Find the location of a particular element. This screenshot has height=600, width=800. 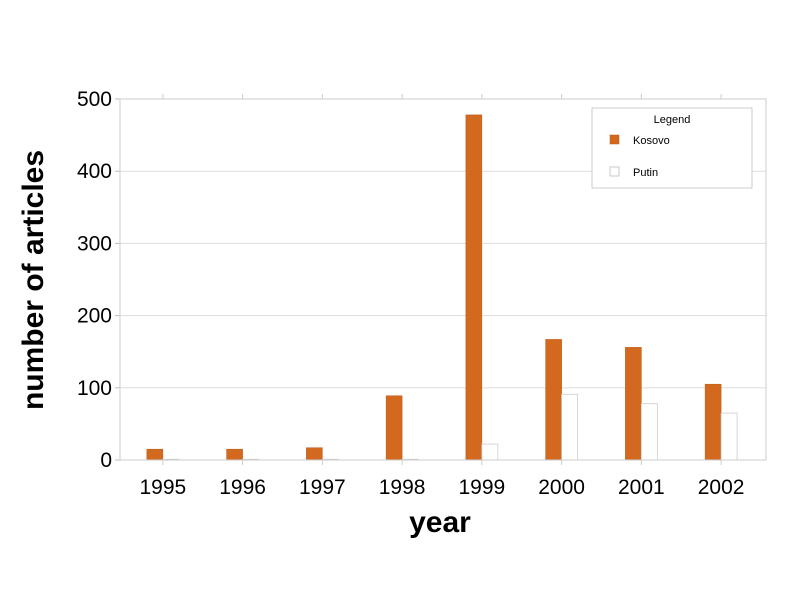

y-tick-label-200: 200 is located at coordinates (94, 316).